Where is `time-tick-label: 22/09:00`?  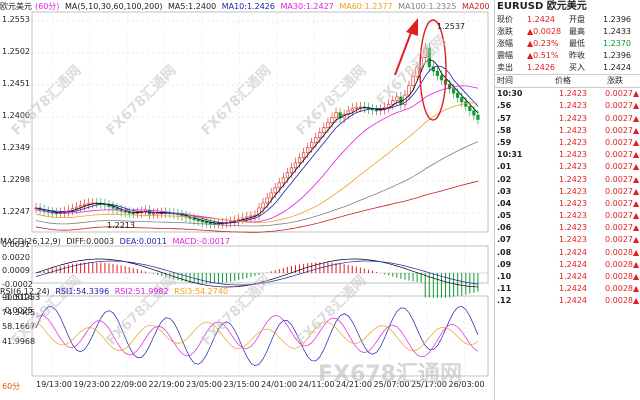 time-tick-label: 22/09:00 is located at coordinates (129, 384).